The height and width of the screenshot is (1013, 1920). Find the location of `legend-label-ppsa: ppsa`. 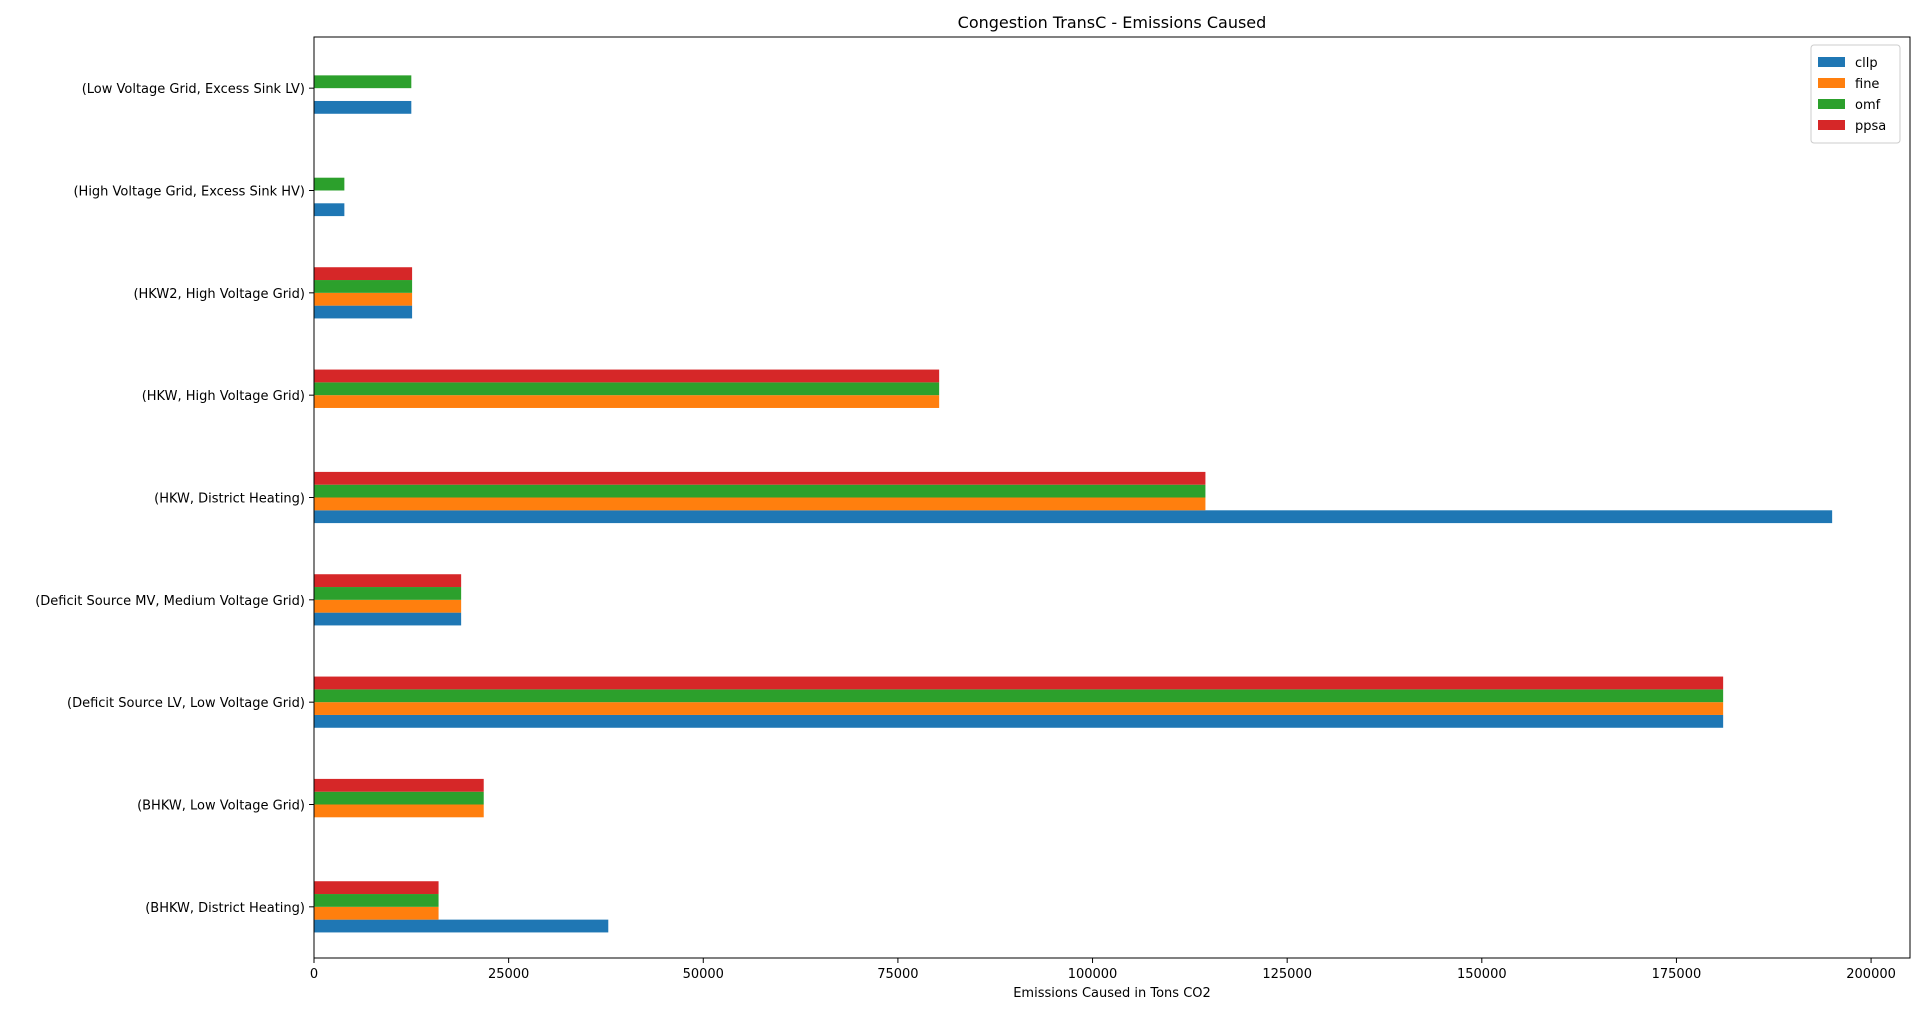

legend-label-ppsa: ppsa is located at coordinates (1870, 126).